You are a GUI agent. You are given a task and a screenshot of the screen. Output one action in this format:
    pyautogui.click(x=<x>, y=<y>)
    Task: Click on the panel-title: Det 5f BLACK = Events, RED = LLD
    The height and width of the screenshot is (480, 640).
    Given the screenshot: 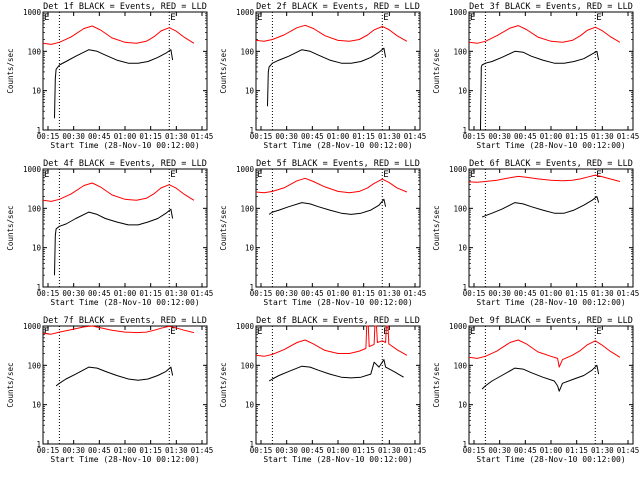 What is the action you would take?
    pyautogui.click(x=338, y=164)
    